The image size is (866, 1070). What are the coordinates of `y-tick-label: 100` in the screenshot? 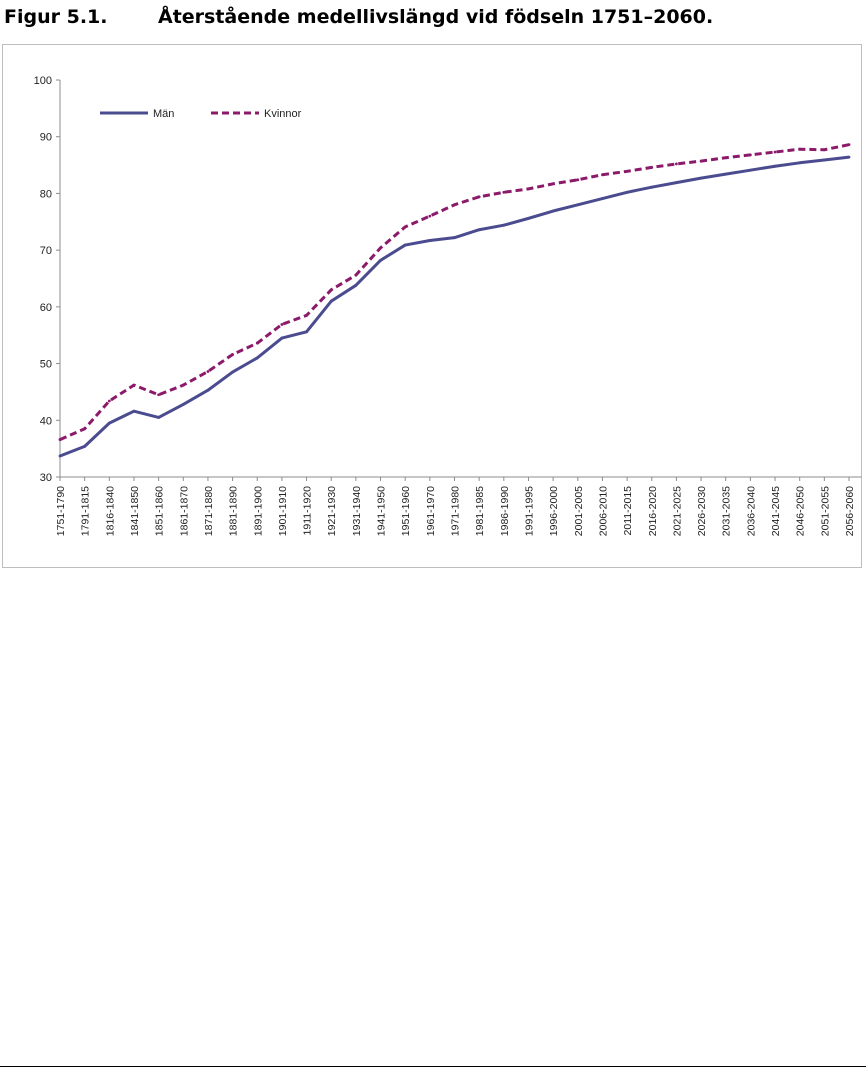 It's located at (43, 81).